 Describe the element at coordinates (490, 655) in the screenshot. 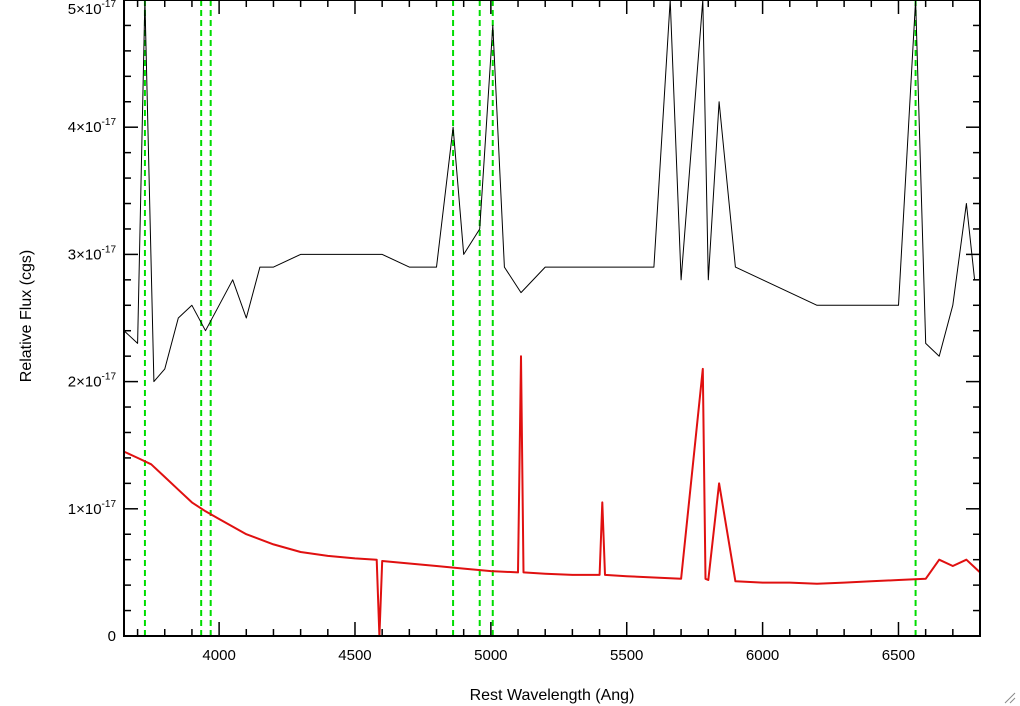

I see `x-tick-label: 5000` at that location.